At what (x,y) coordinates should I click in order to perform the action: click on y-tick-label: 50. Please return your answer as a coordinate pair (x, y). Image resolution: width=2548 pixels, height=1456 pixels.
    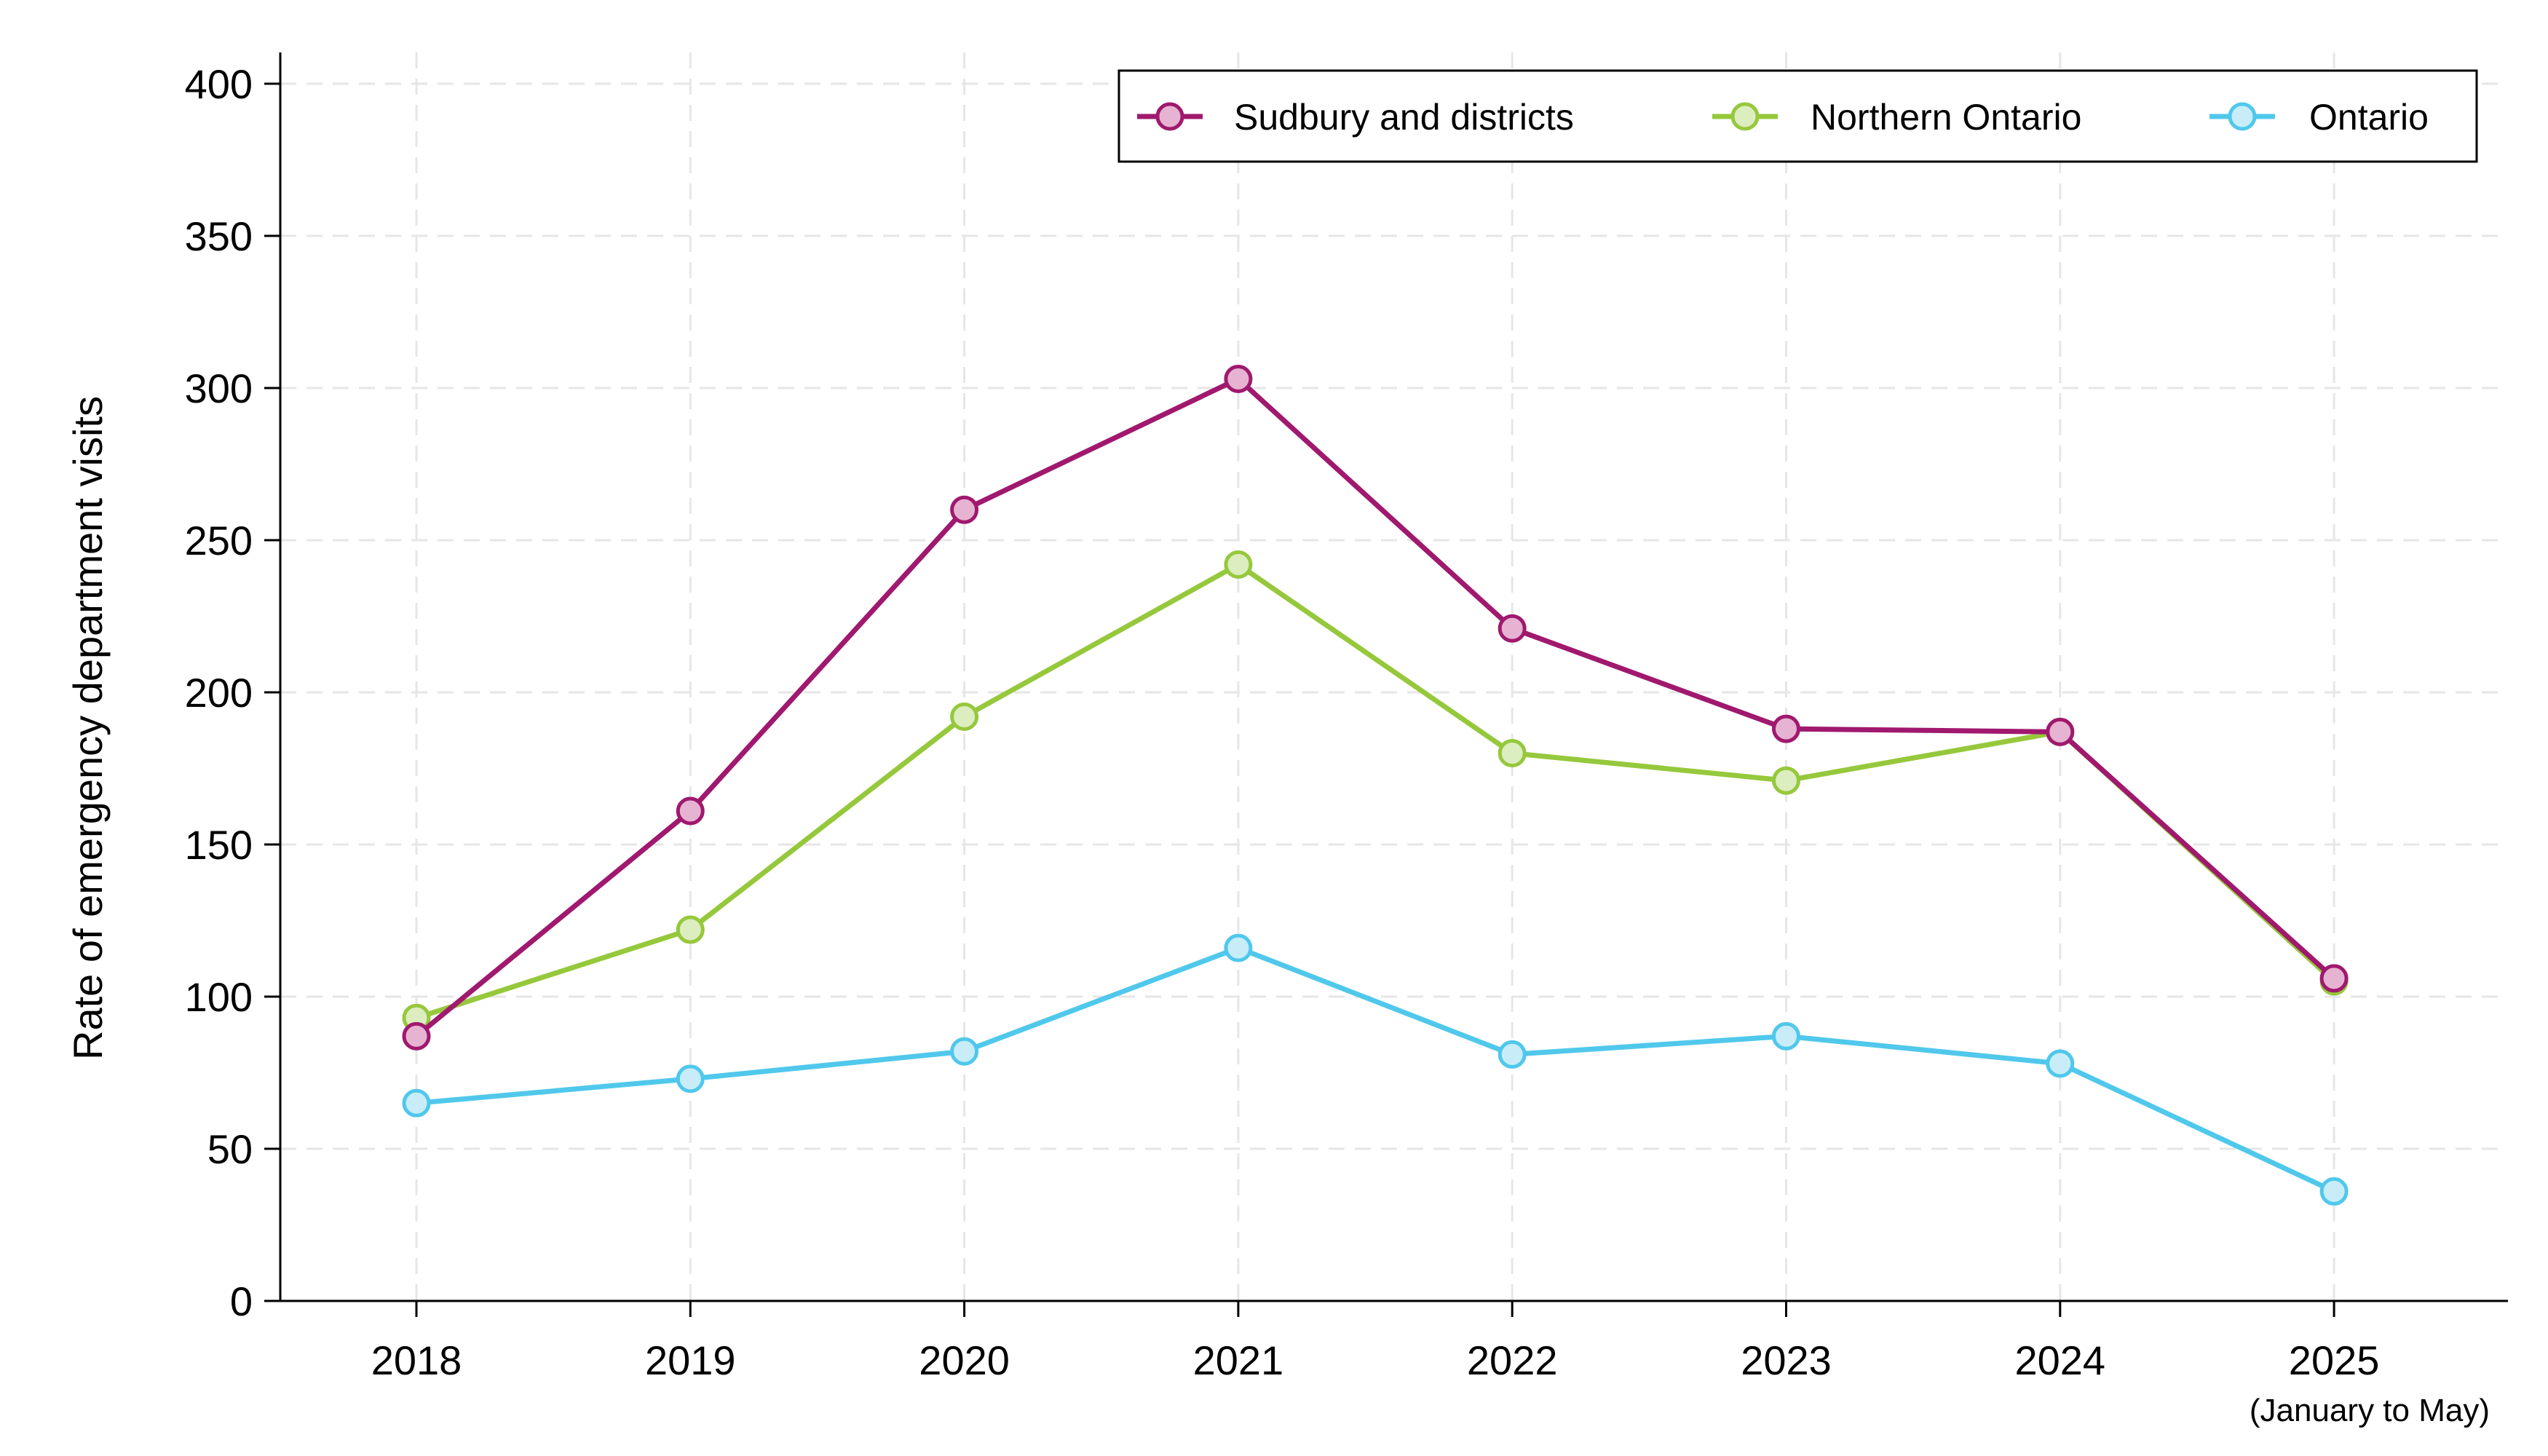
    Looking at the image, I should click on (230, 1149).